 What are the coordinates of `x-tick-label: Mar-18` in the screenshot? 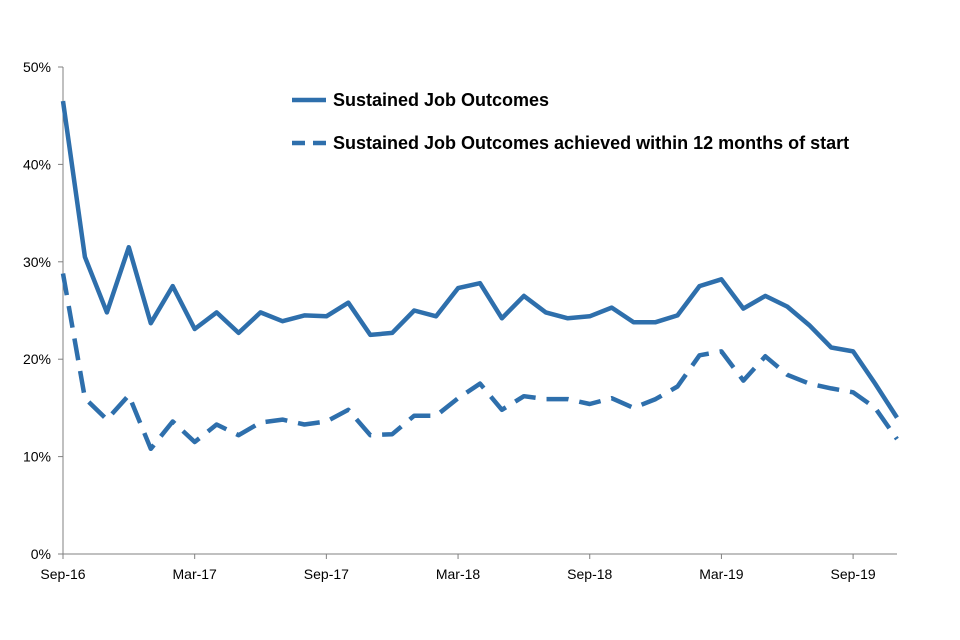 It's located at (458, 574).